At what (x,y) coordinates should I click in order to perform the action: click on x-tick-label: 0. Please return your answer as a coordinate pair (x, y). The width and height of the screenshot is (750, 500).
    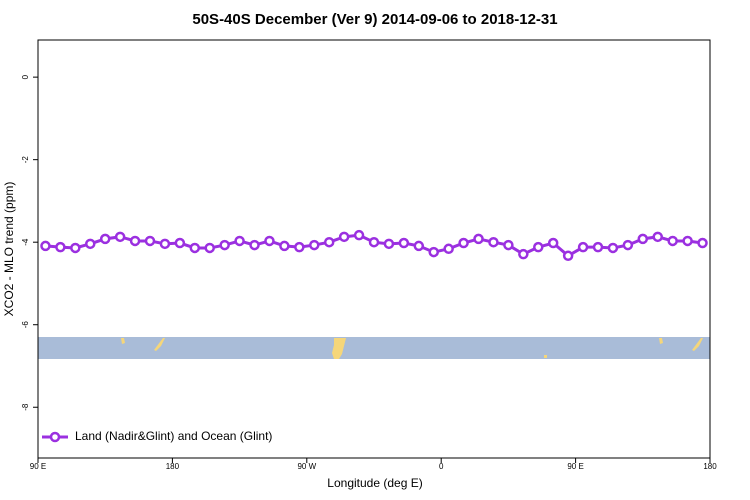
    Looking at the image, I should click on (441, 466).